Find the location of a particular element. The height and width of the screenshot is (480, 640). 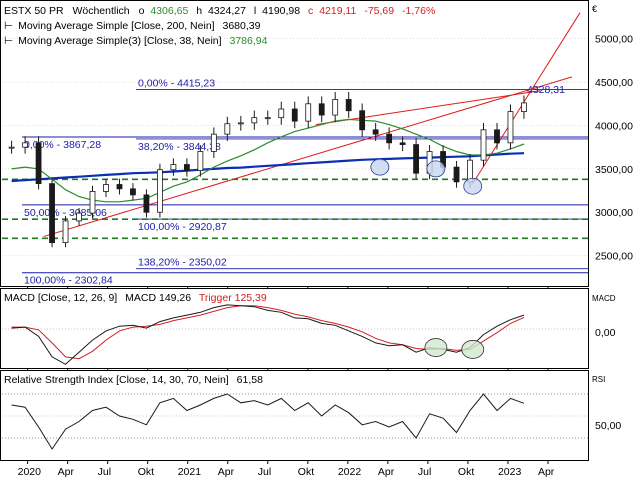

interval-label: Wöchentlich is located at coordinates (100, 11).